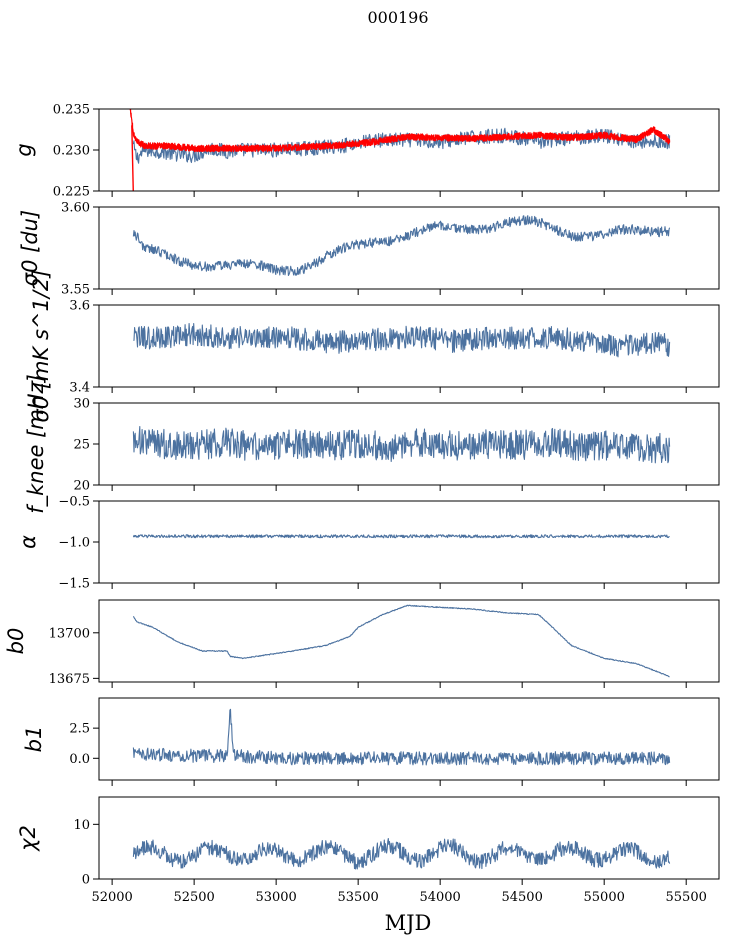 The height and width of the screenshot is (944, 729). What do you see at coordinates (81, 486) in the screenshot?
I see `y-tick-label: 20` at bounding box center [81, 486].